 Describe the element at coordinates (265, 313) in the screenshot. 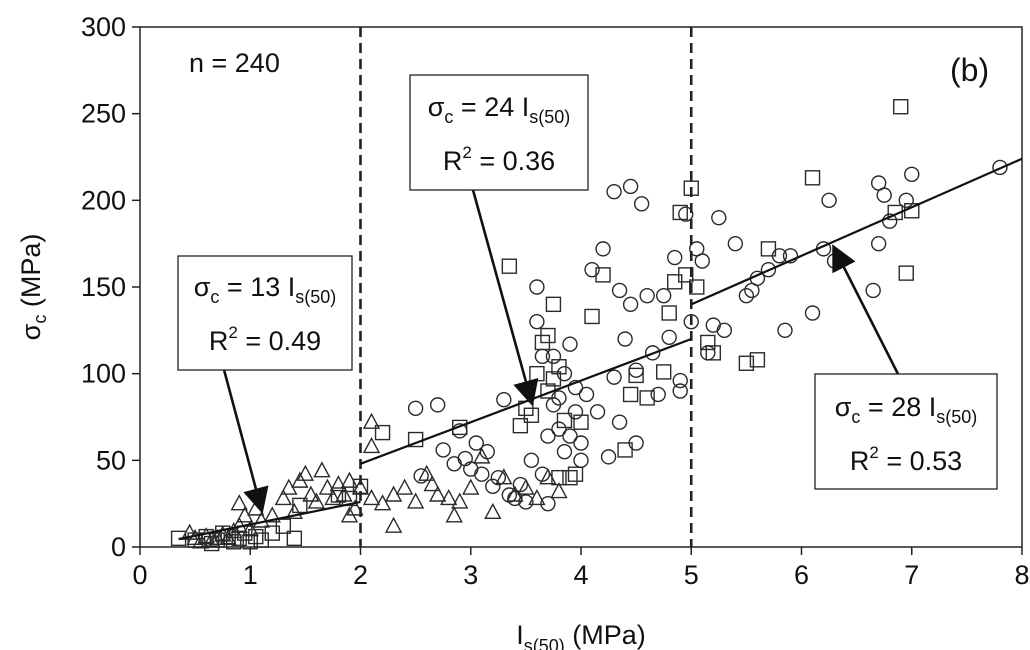

I see `annotation-low: σc = 13 Is(50) R2 = 0.49` at that location.